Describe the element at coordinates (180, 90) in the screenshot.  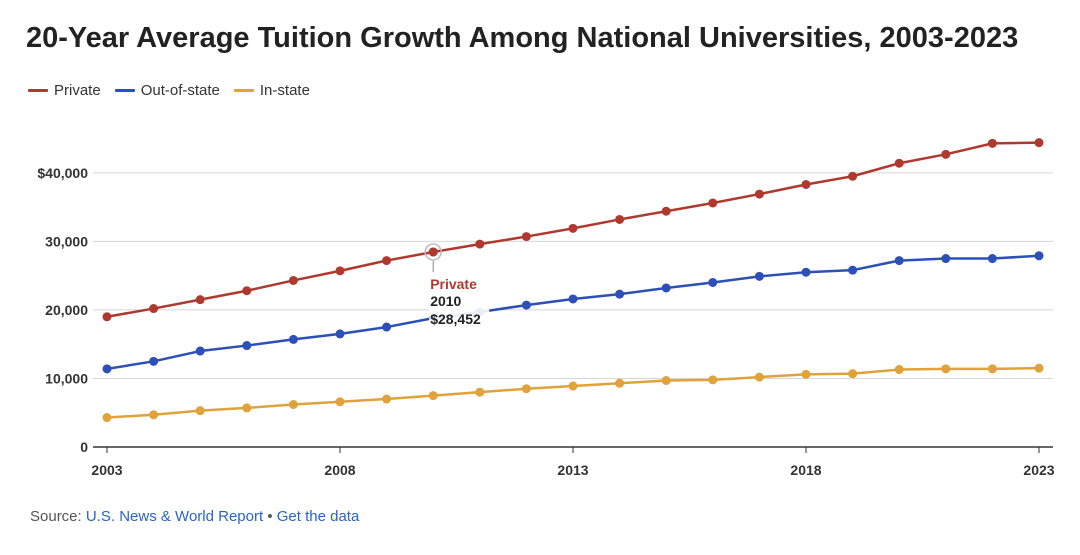
I see `legend-label-out-of-state: Out-of-state` at that location.